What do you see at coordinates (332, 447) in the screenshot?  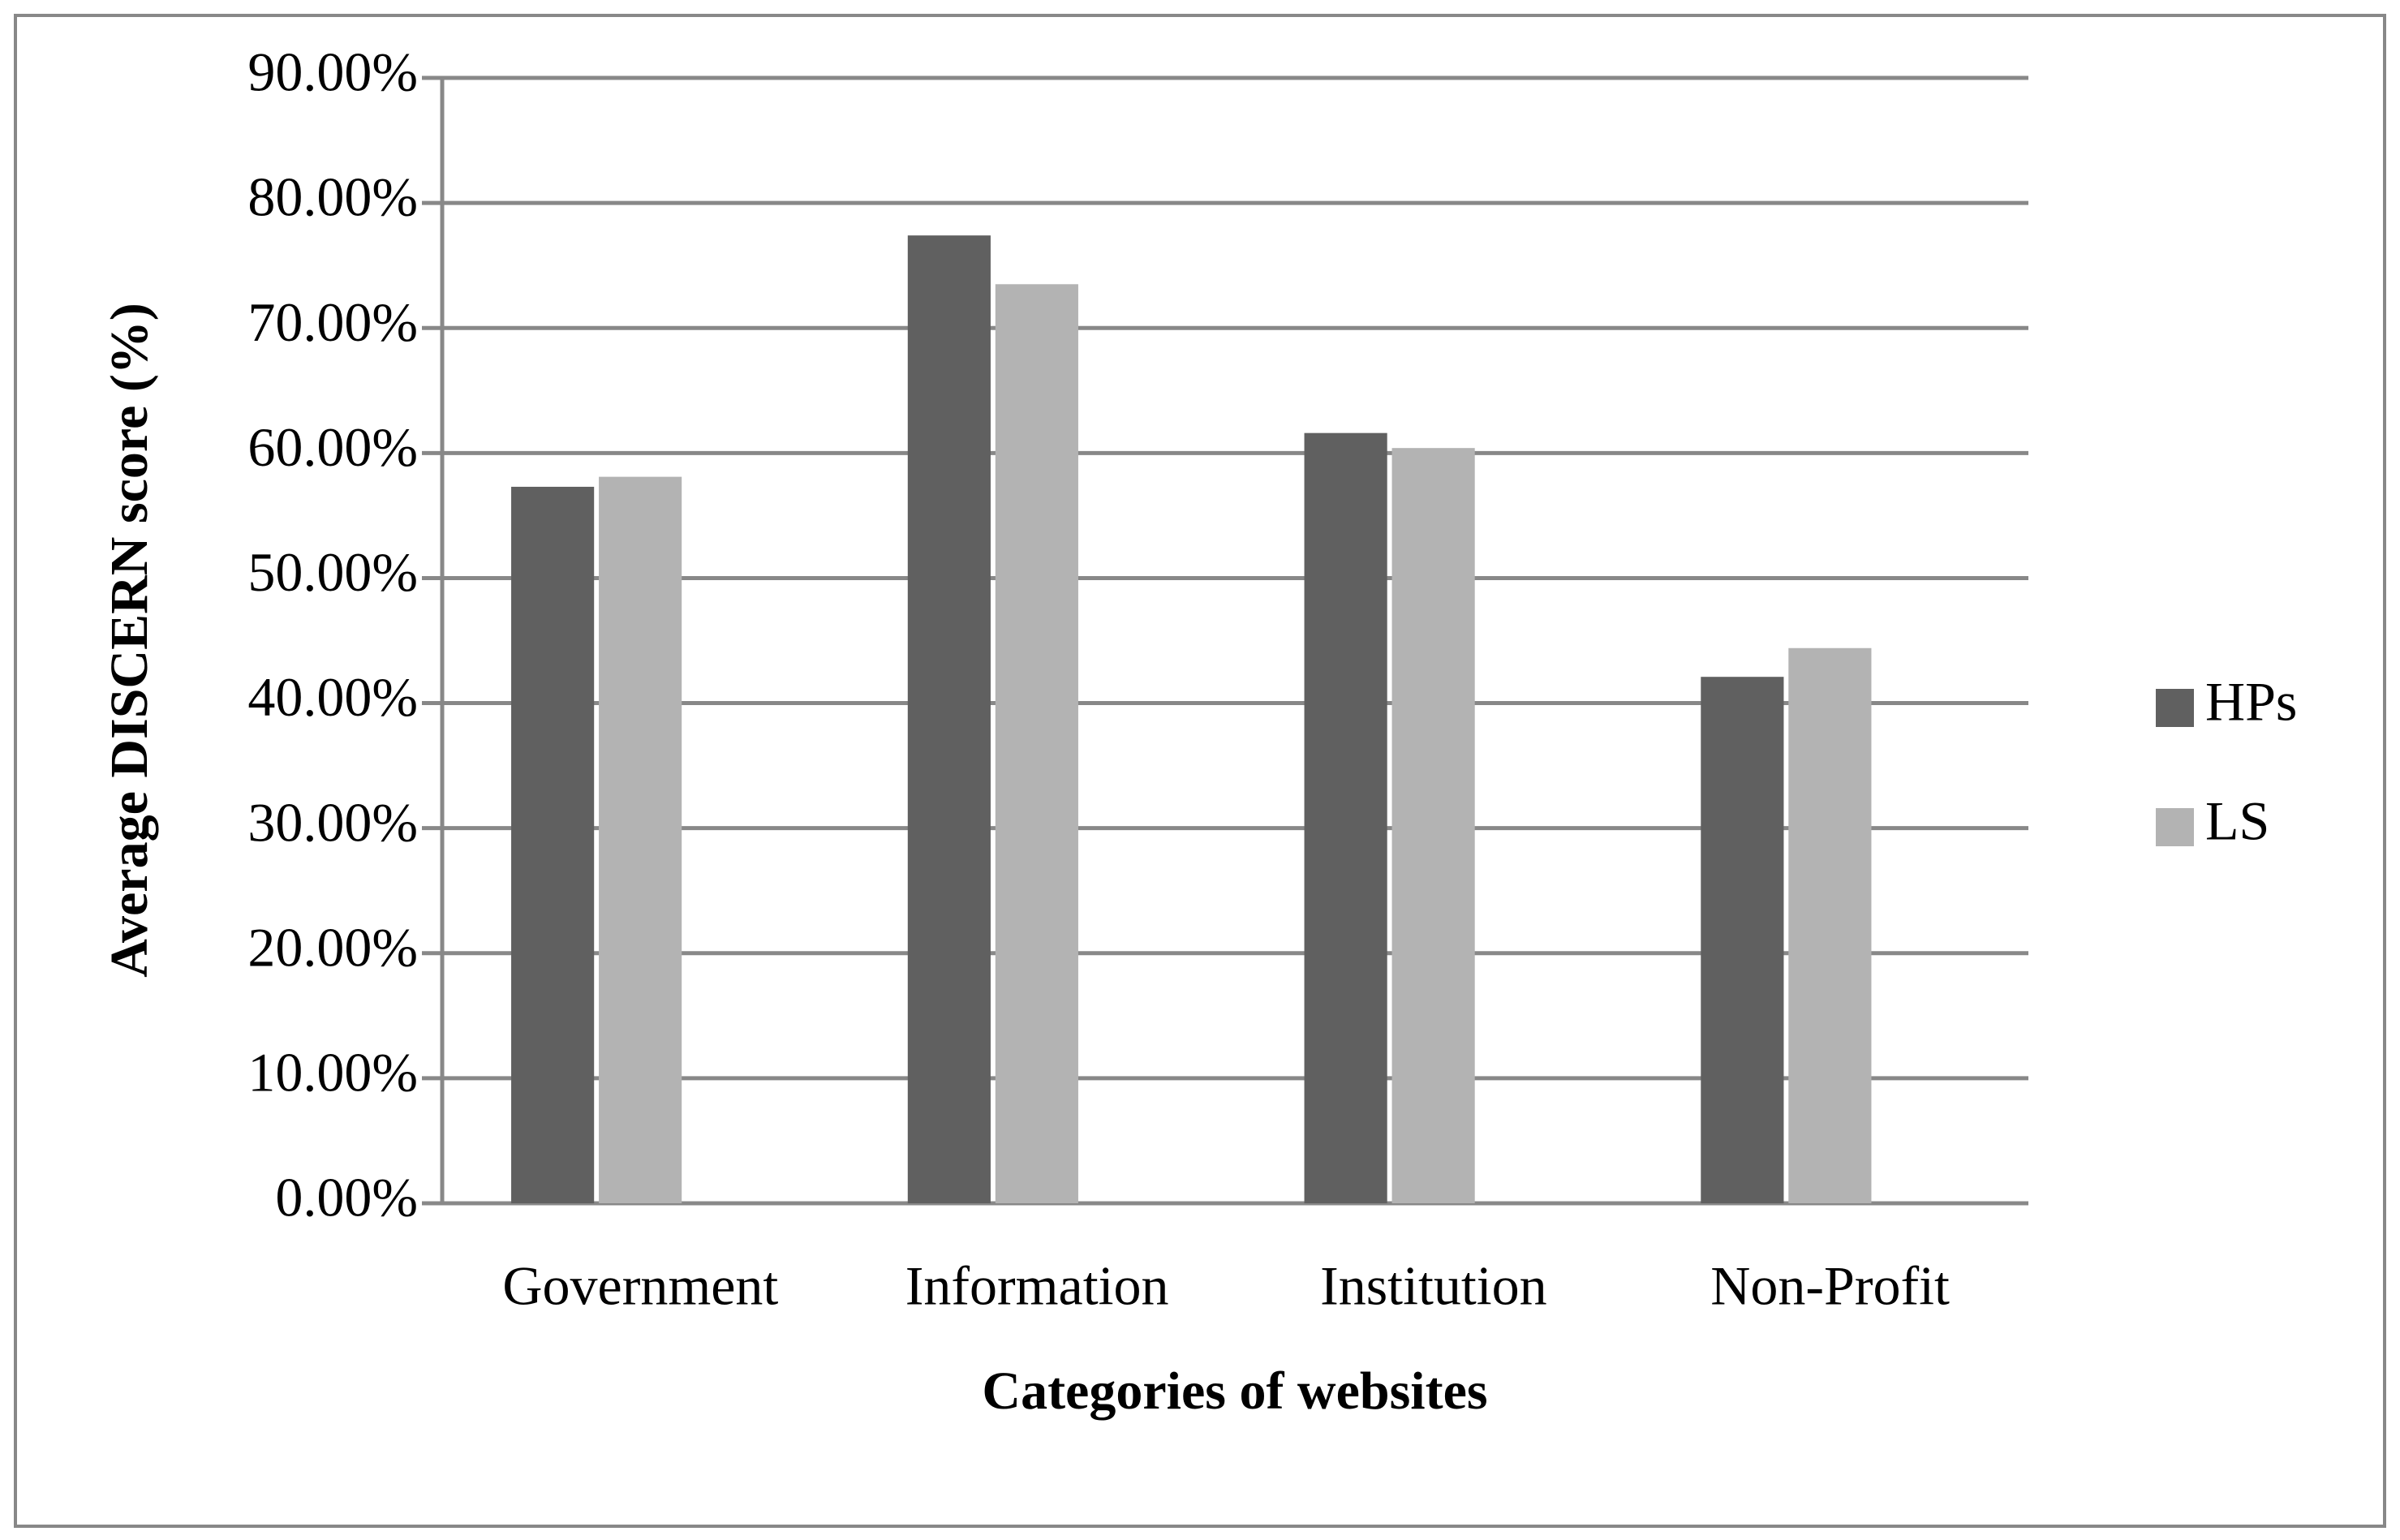 I see `y-tick-label: 60.00%` at bounding box center [332, 447].